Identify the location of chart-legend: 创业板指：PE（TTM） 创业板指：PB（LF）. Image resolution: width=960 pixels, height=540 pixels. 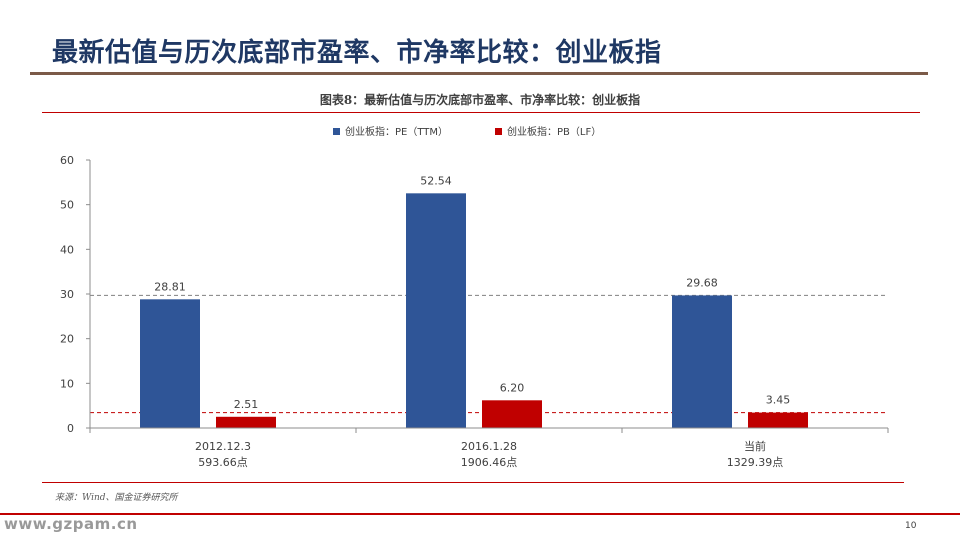
(467, 131).